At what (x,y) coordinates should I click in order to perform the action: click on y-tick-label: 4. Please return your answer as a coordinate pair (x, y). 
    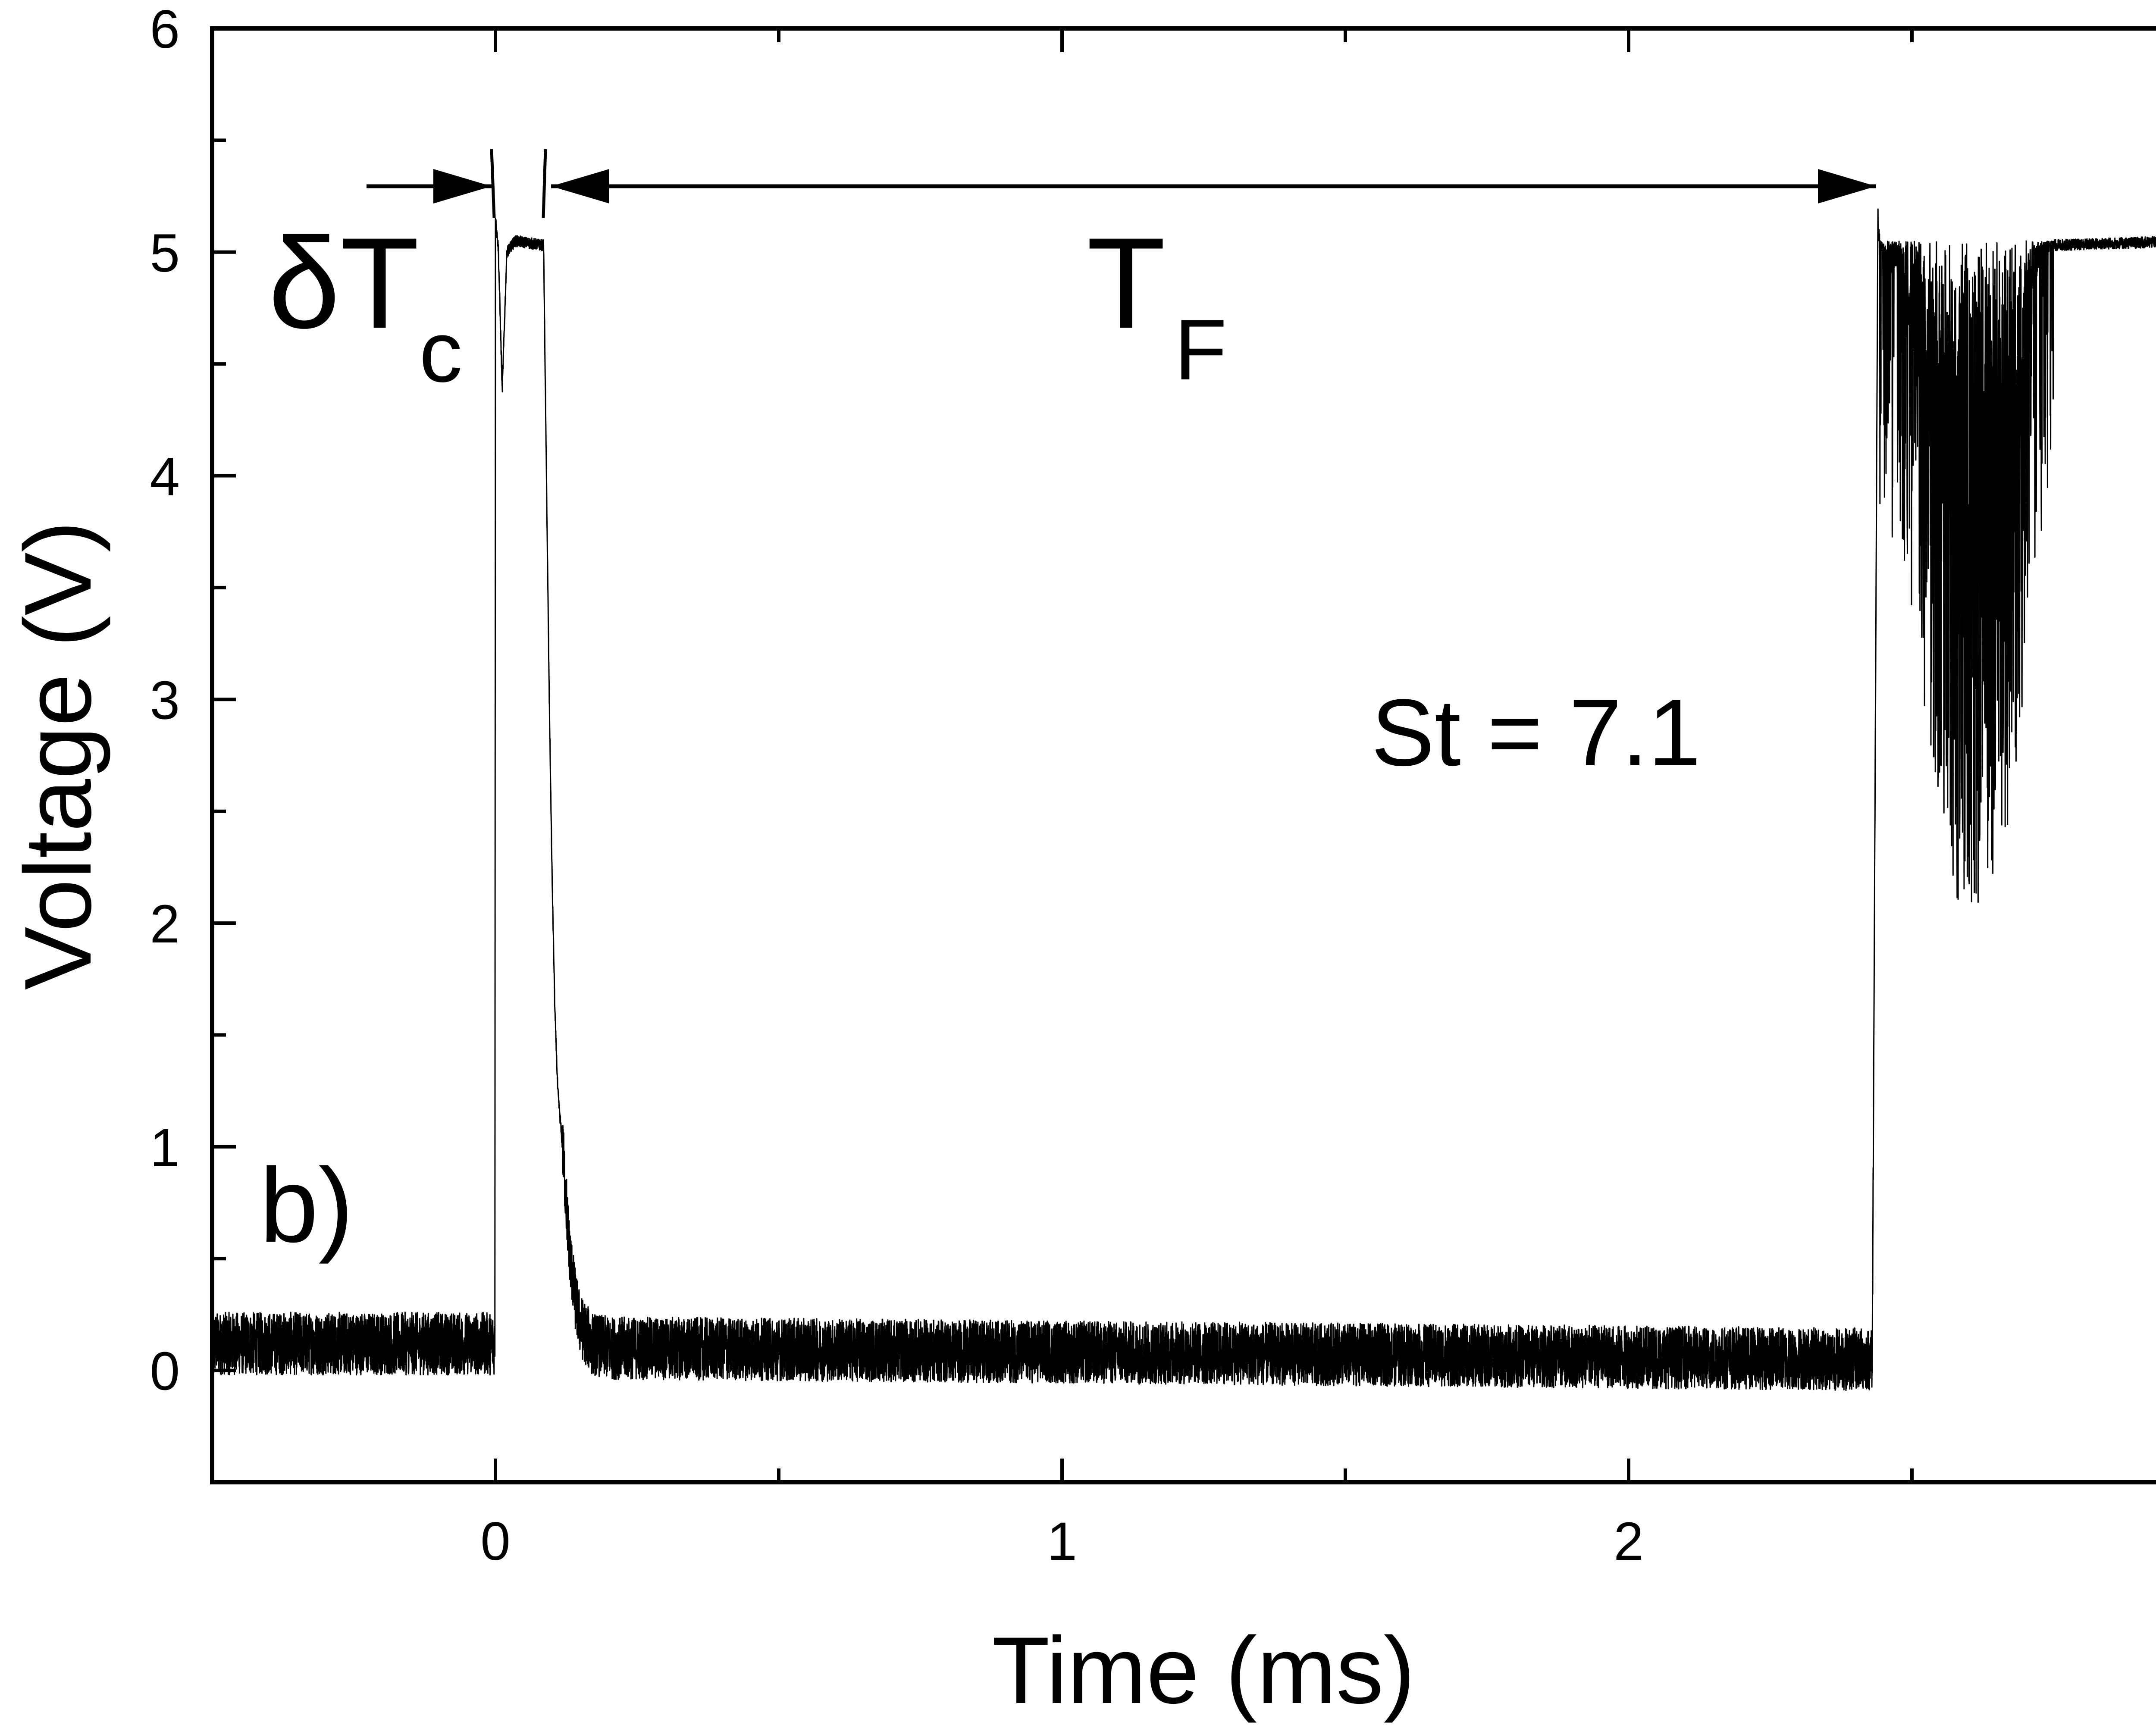
    Looking at the image, I should click on (165, 477).